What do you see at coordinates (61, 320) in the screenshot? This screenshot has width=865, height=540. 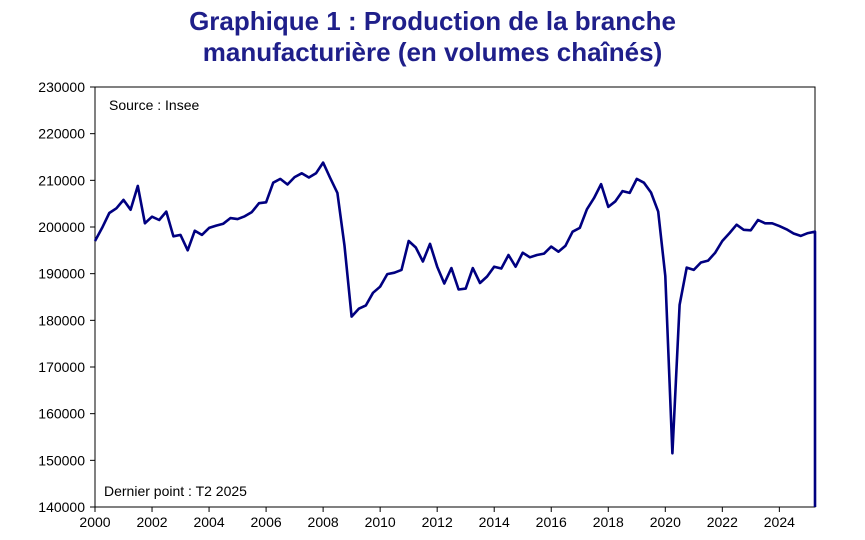 I see `y-tick-label: 180000` at bounding box center [61, 320].